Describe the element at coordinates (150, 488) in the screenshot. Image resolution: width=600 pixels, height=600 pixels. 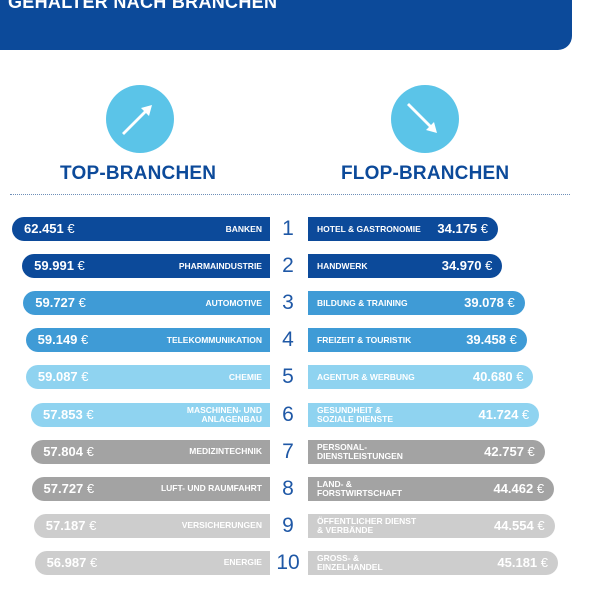
I see `top-bar-8: 57.727 € LUFT- UND RAUMFAHRT` at that location.